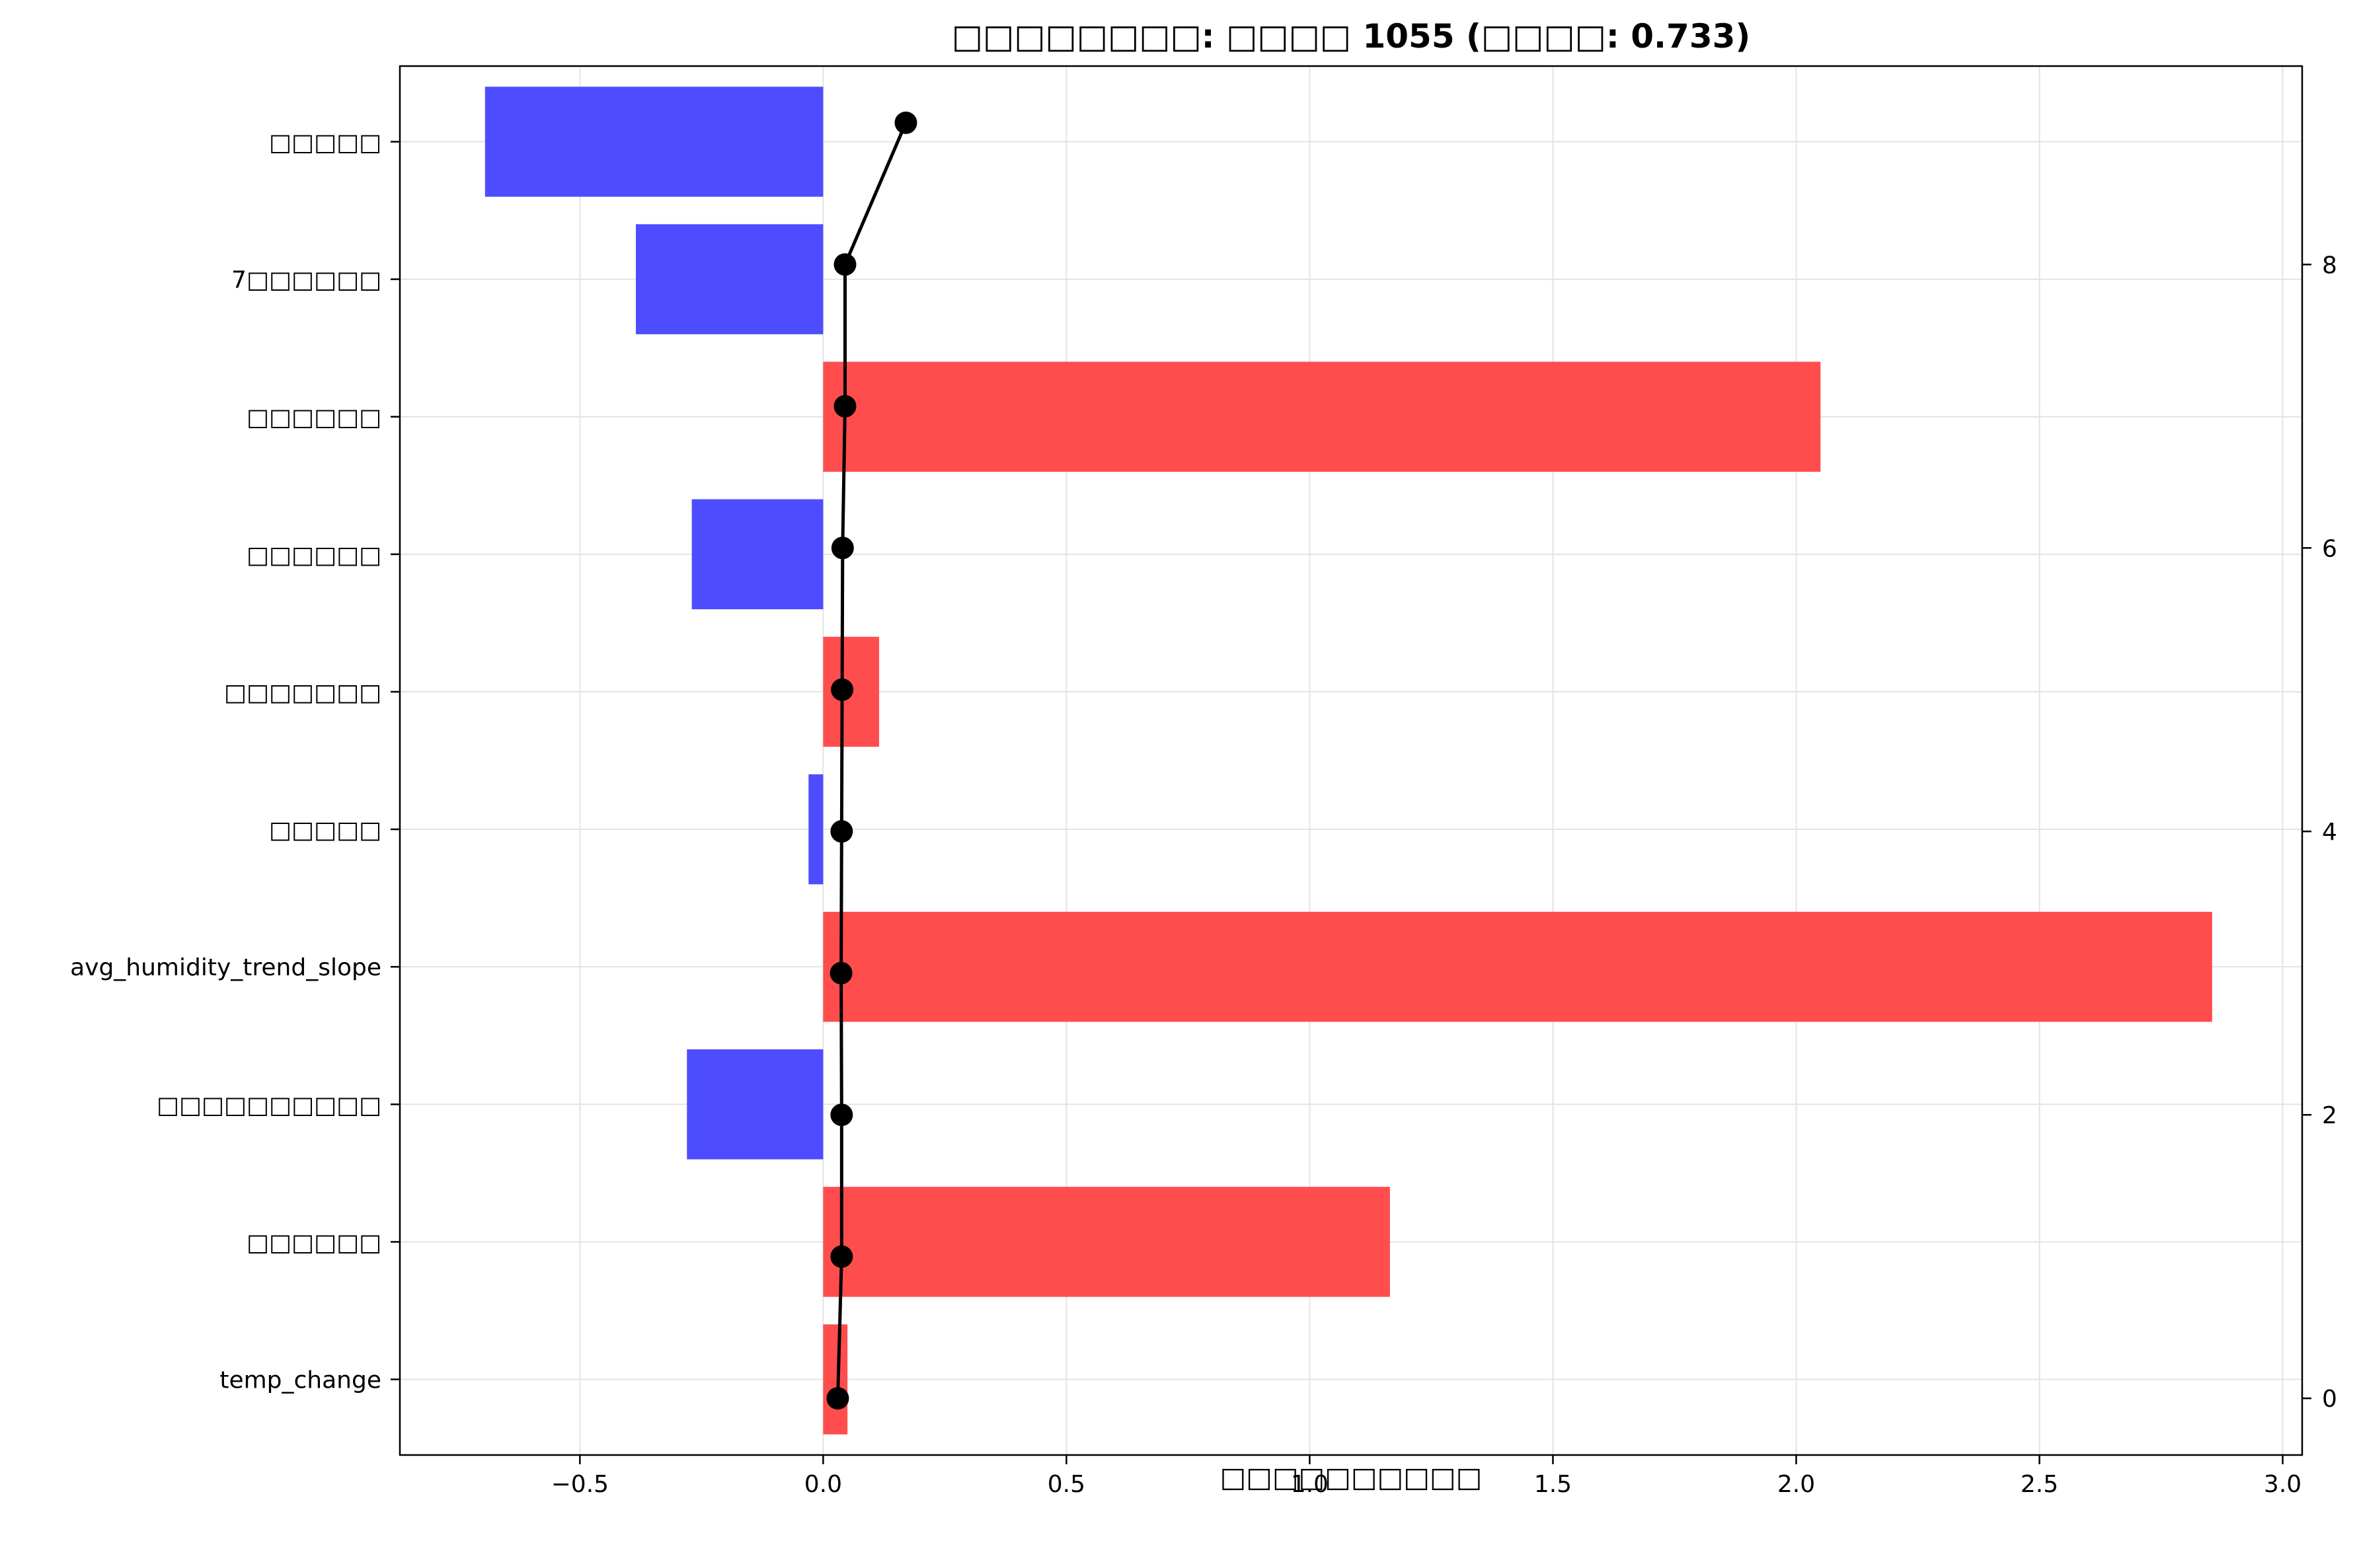  What do you see at coordinates (2329, 265) in the screenshot?
I see `y2-tick-label: 8` at bounding box center [2329, 265].